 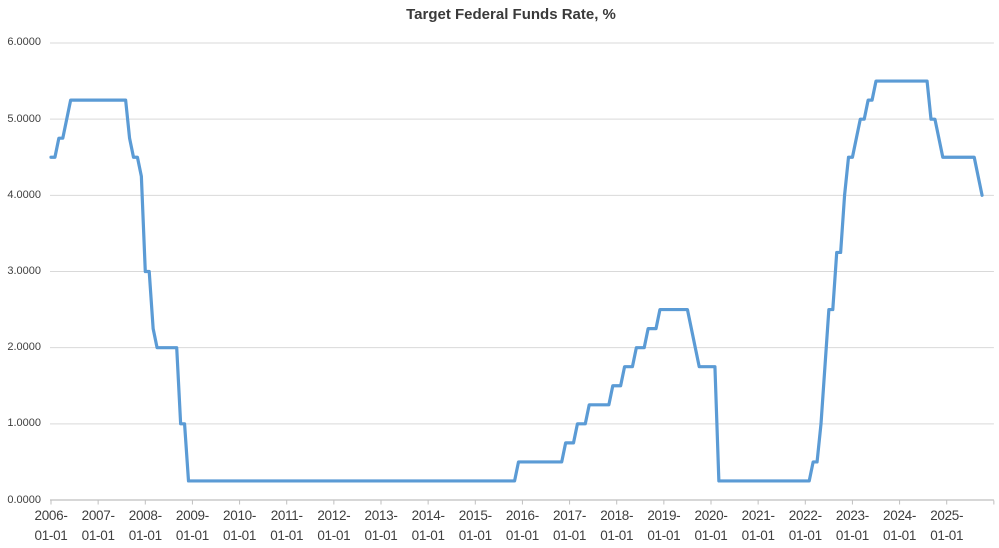 What do you see at coordinates (240, 526) in the screenshot?
I see `x-tick-label: 2010- 01-01` at bounding box center [240, 526].